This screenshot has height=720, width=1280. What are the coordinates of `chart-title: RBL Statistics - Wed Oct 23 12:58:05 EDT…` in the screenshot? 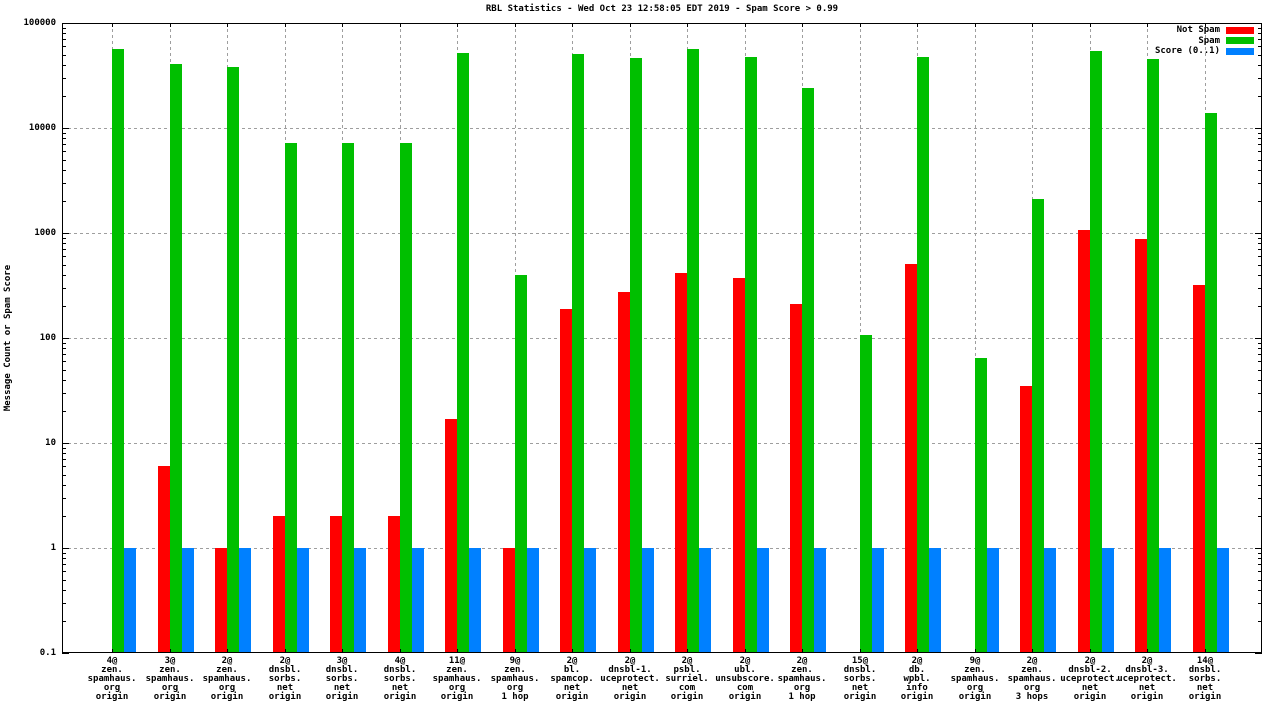 It's located at (662, 9).